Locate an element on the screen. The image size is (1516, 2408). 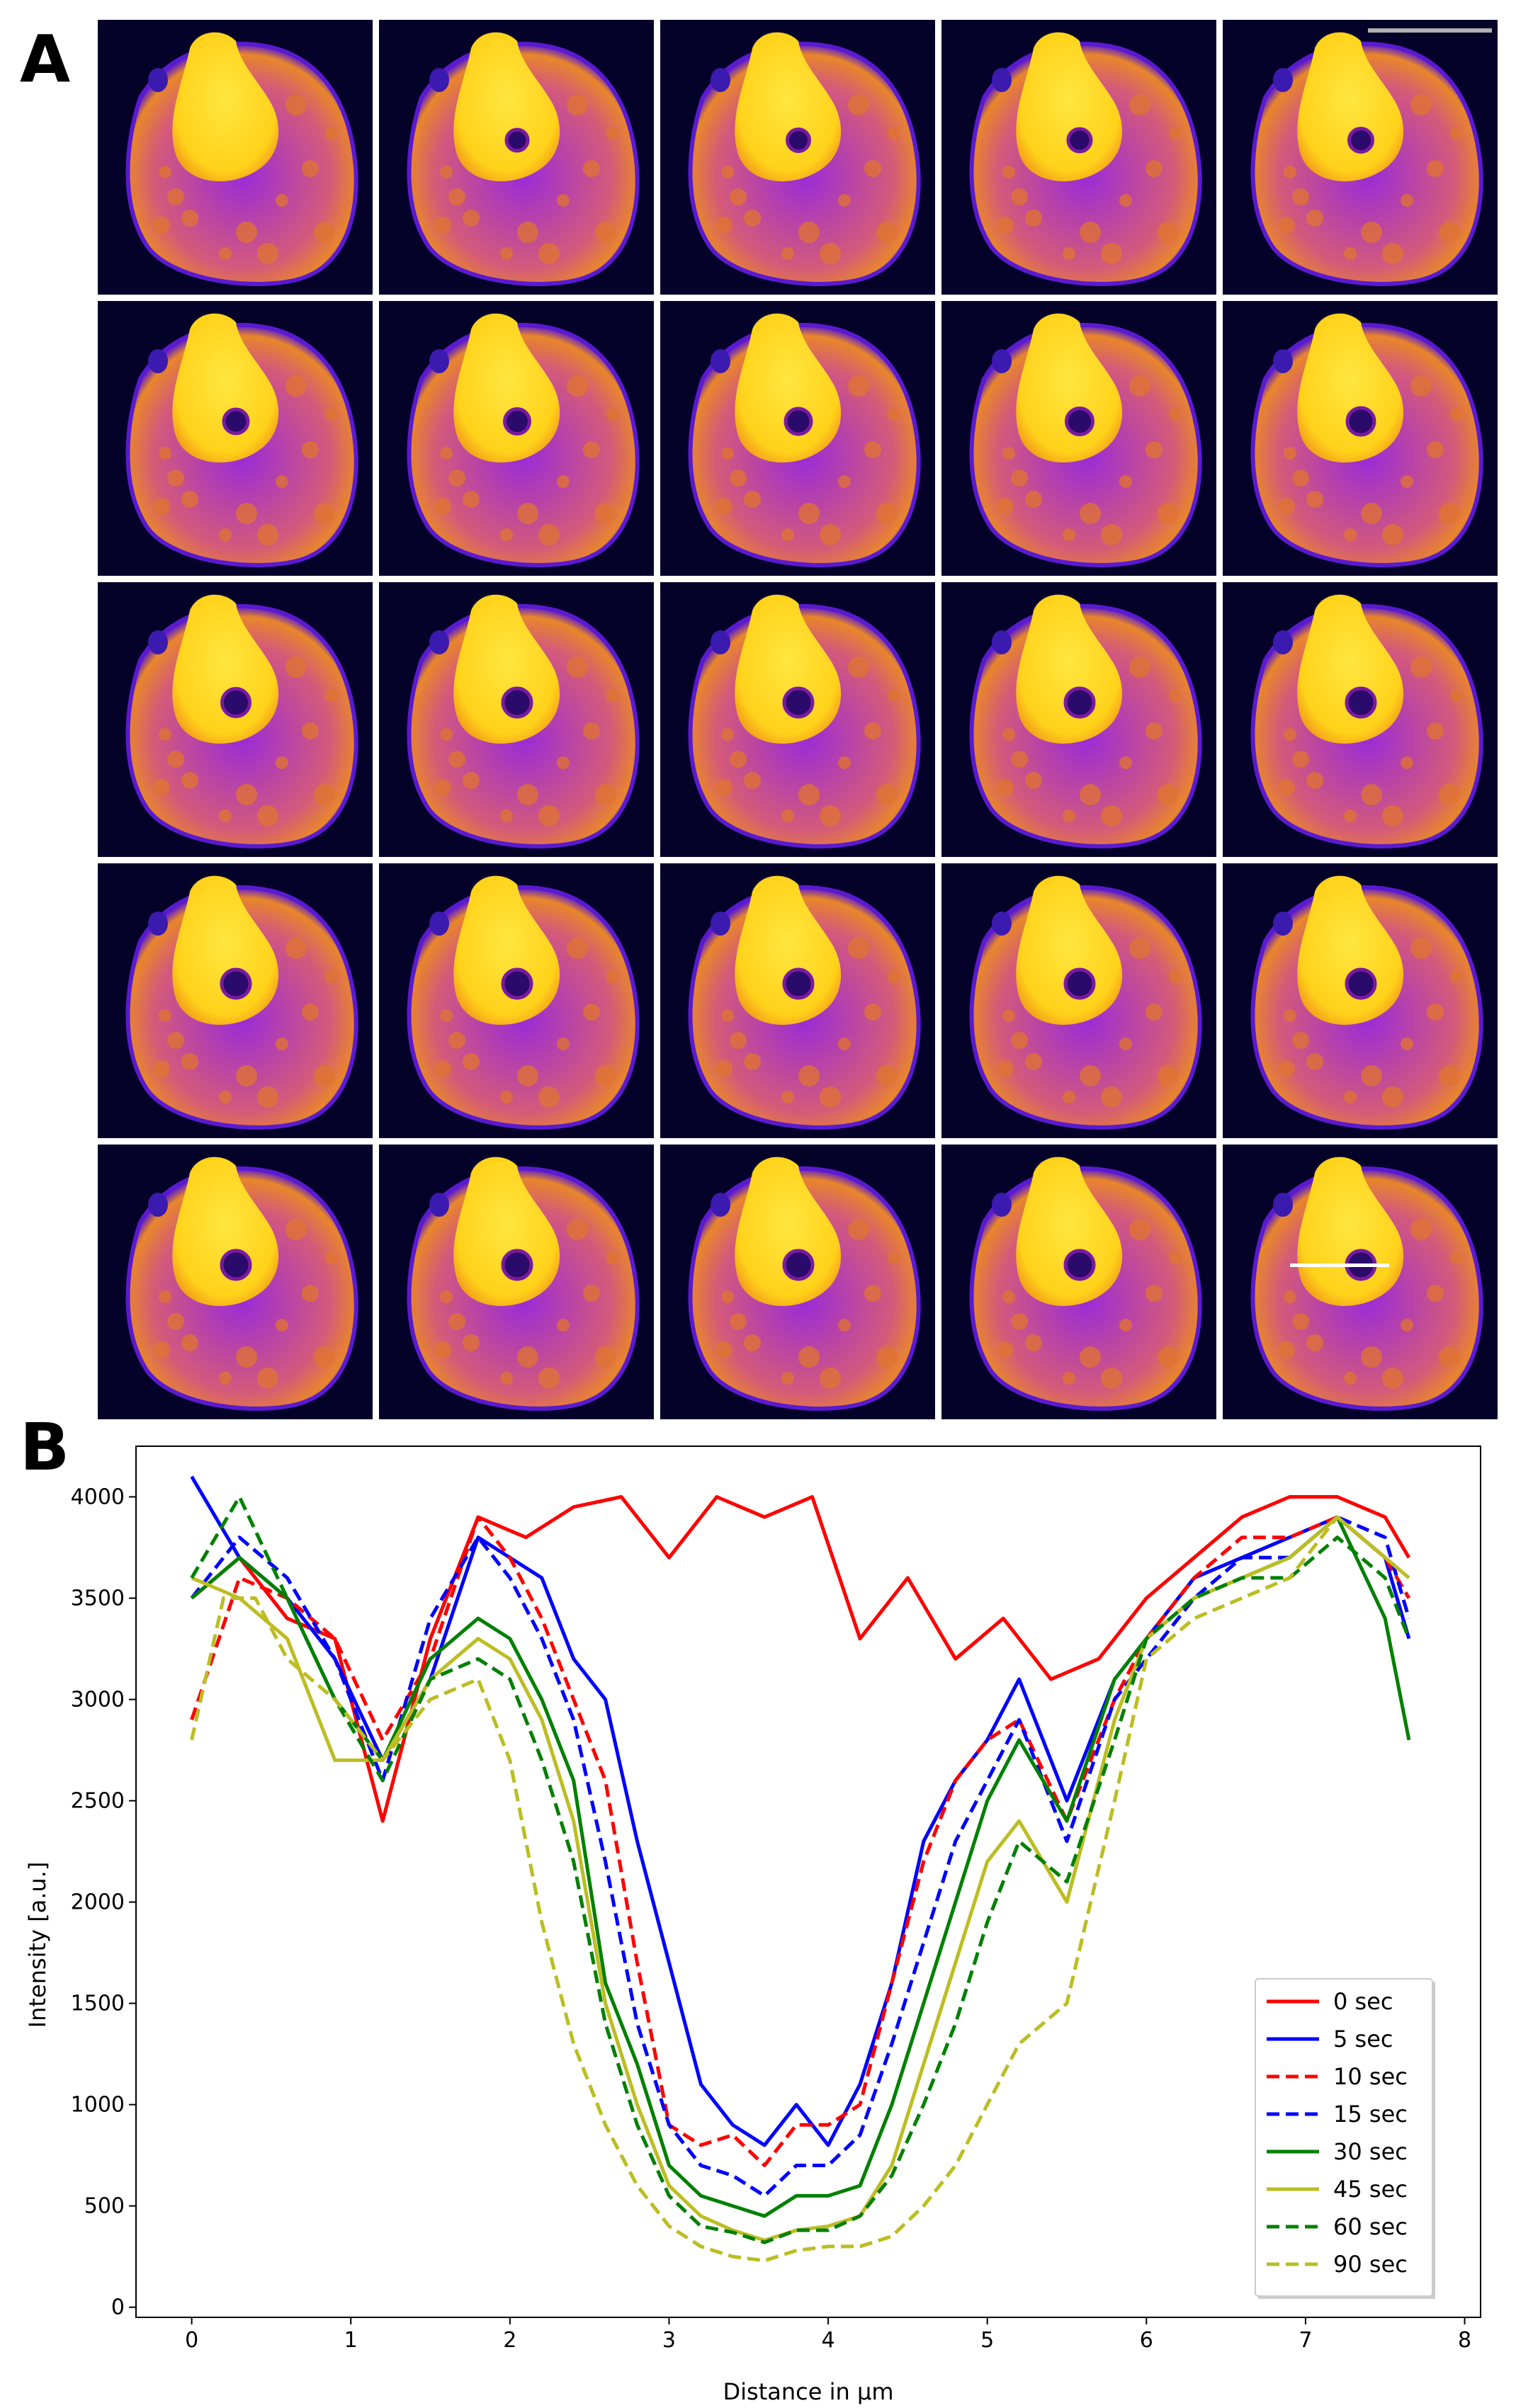
x-tick-label: 2 is located at coordinates (509, 2340).